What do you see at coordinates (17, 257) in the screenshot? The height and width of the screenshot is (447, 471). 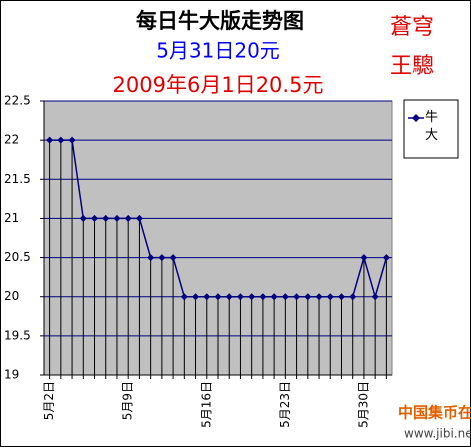 I see `y-tick-label: 20.5` at bounding box center [17, 257].